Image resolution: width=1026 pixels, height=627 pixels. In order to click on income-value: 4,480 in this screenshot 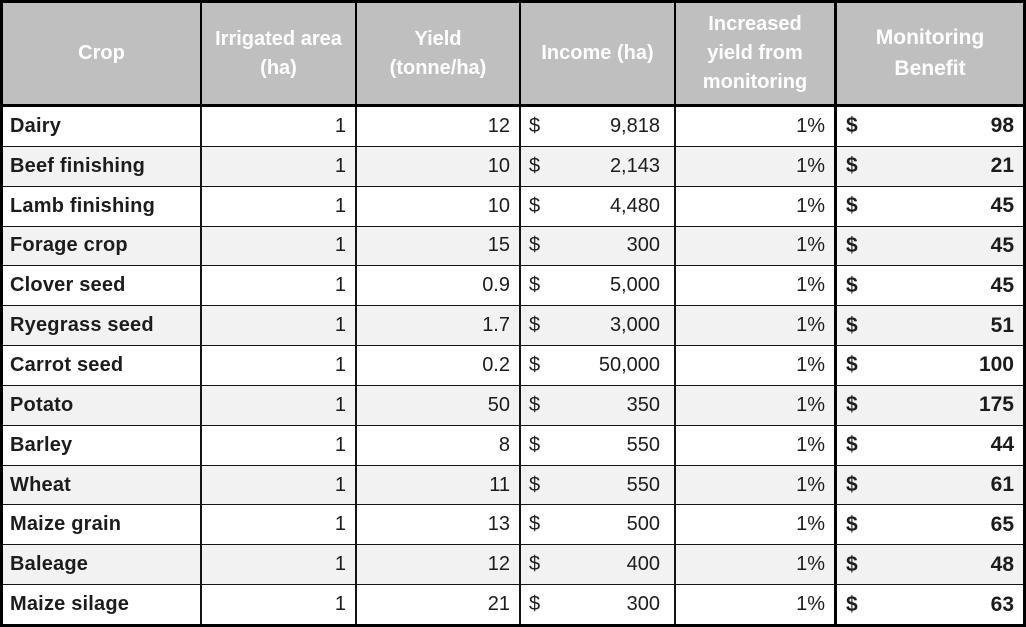, I will do `click(634, 205)`.